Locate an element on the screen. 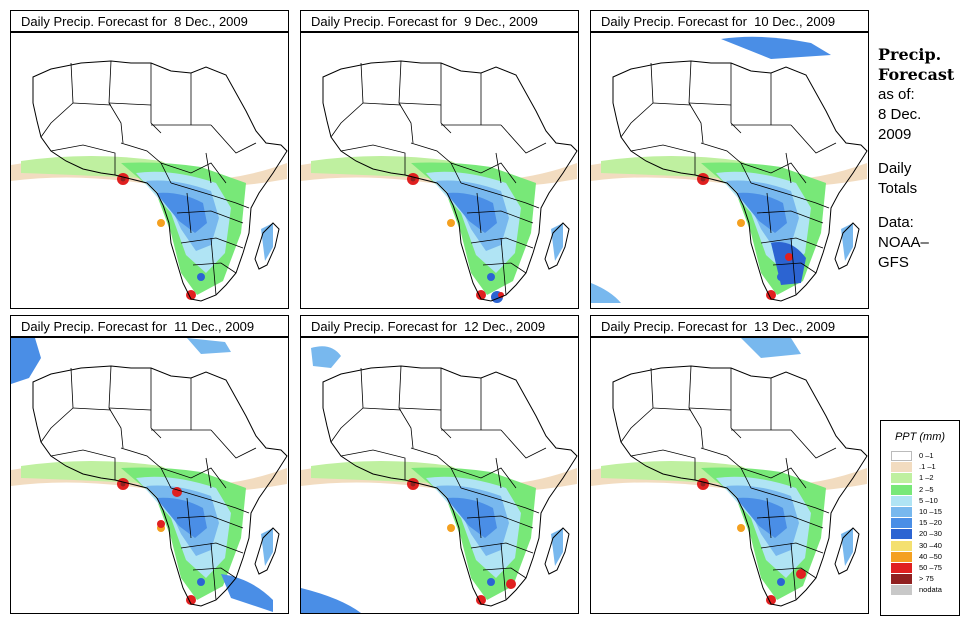 The width and height of the screenshot is (965, 628). data-line1: Data: is located at coordinates (896, 222).